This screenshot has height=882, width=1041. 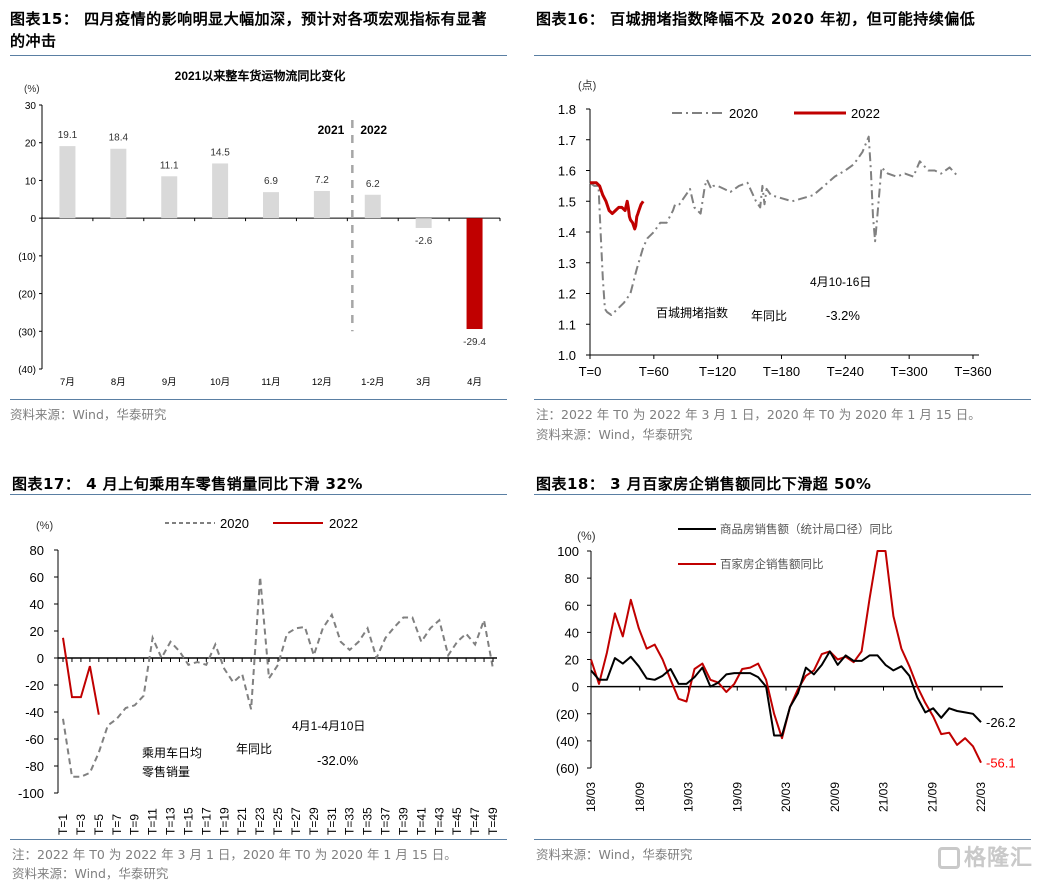 I want to click on chart17-x-tick-label: T=3, so click(x=81, y=824).